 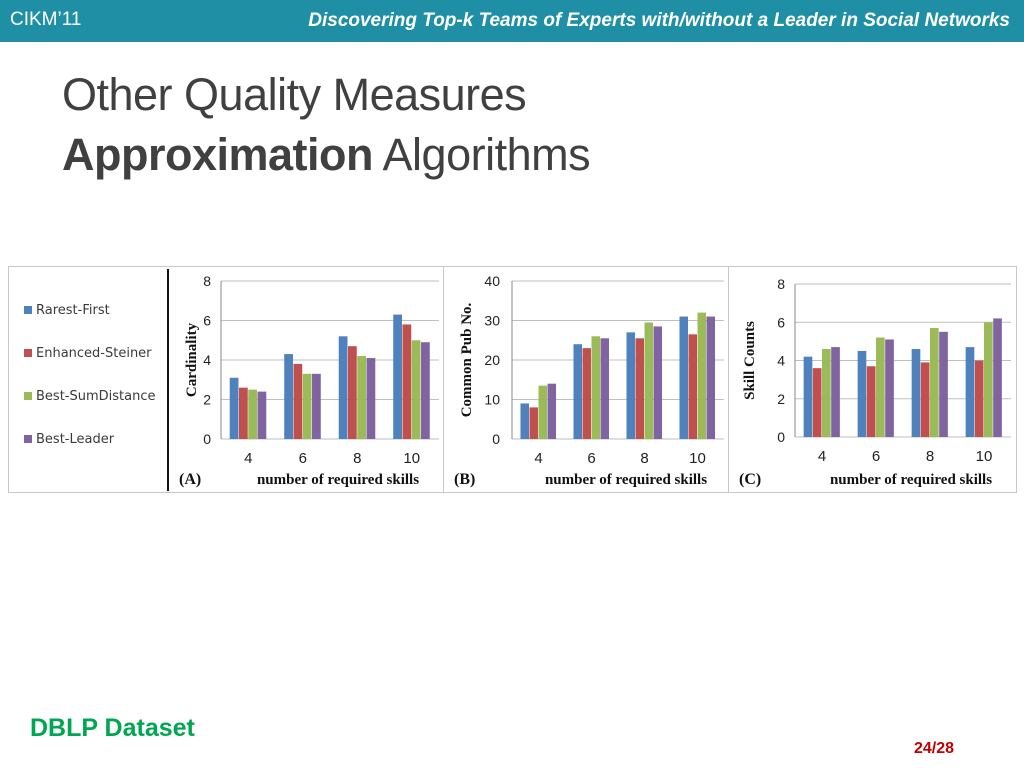 I want to click on panel-label: (A), so click(x=190, y=479).